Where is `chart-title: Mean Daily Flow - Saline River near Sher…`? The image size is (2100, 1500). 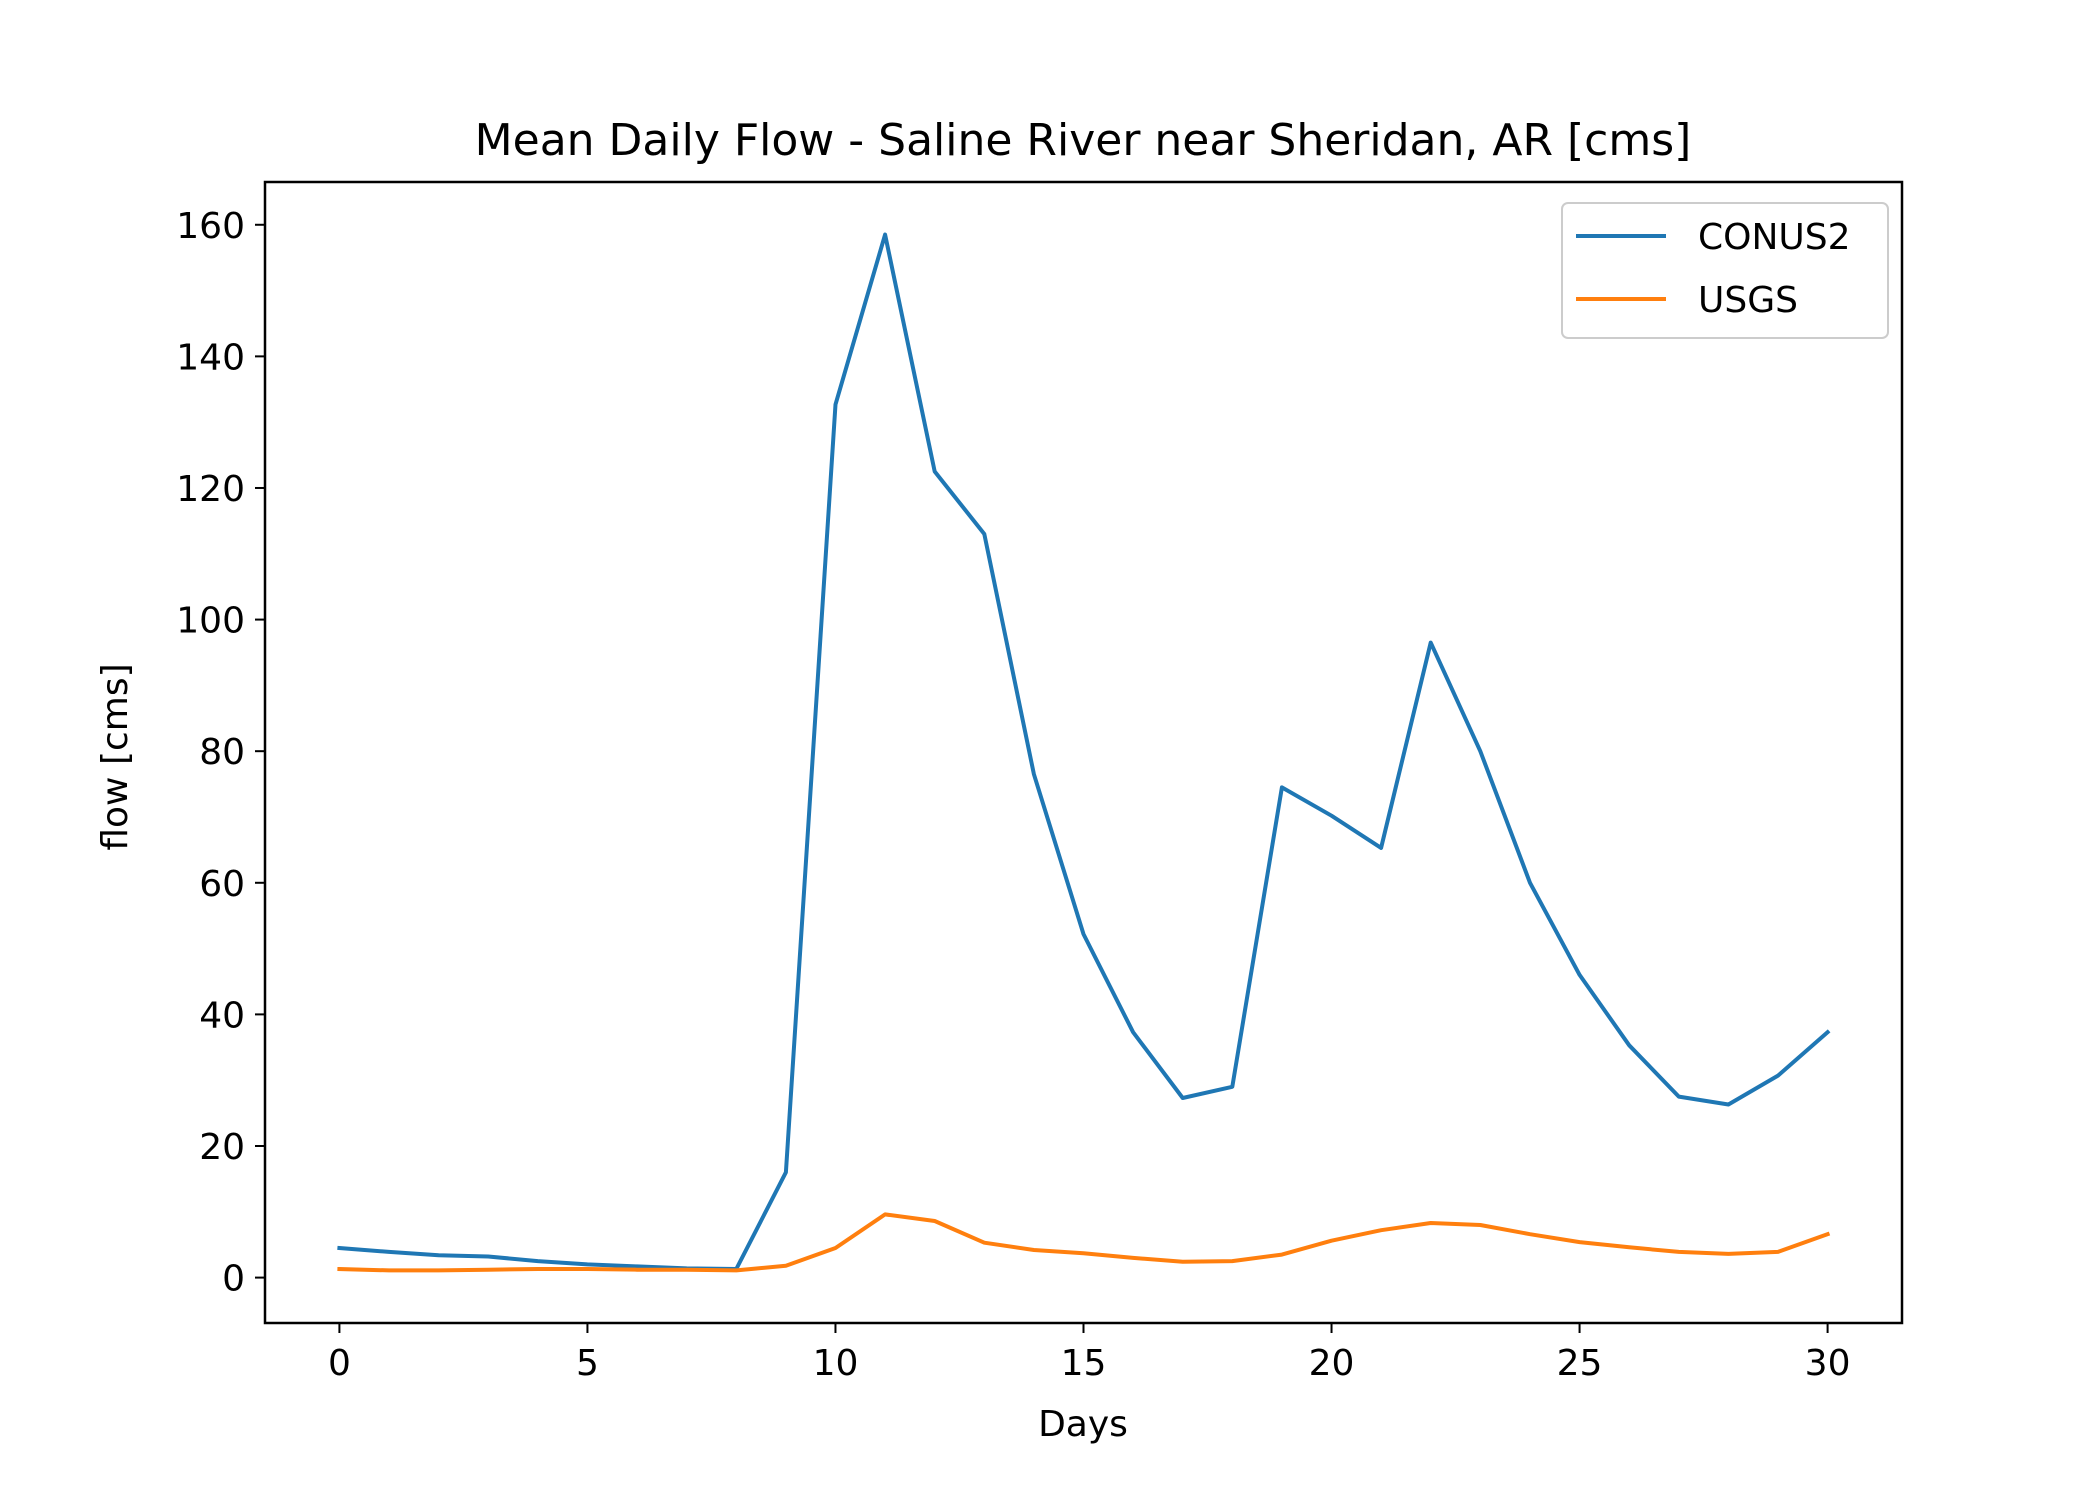
chart-title: Mean Daily Flow - Saline River near Sher… is located at coordinates (1083, 140).